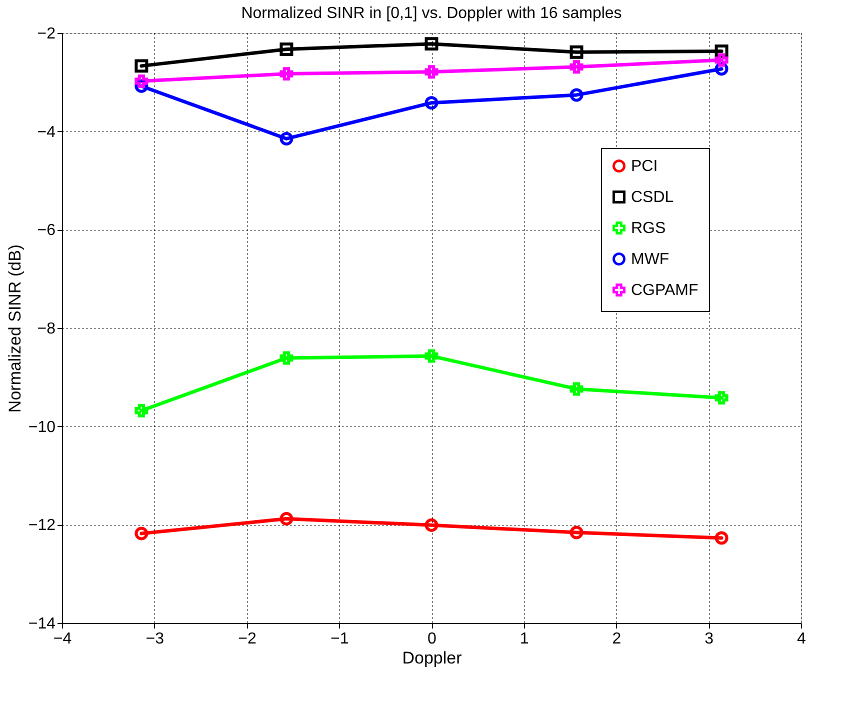  What do you see at coordinates (42, 427) in the screenshot?
I see `y-tick-label: −10` at bounding box center [42, 427].